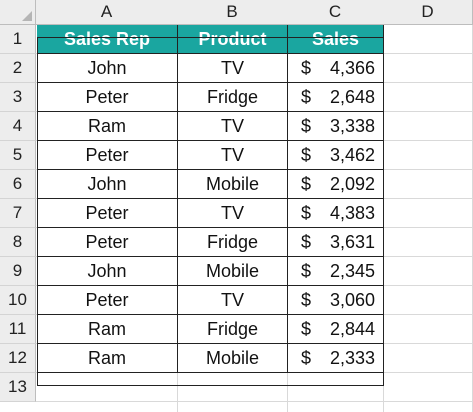 The width and height of the screenshot is (473, 412). Describe the element at coordinates (18, 184) in the screenshot. I see `row-header-6: 6` at that location.